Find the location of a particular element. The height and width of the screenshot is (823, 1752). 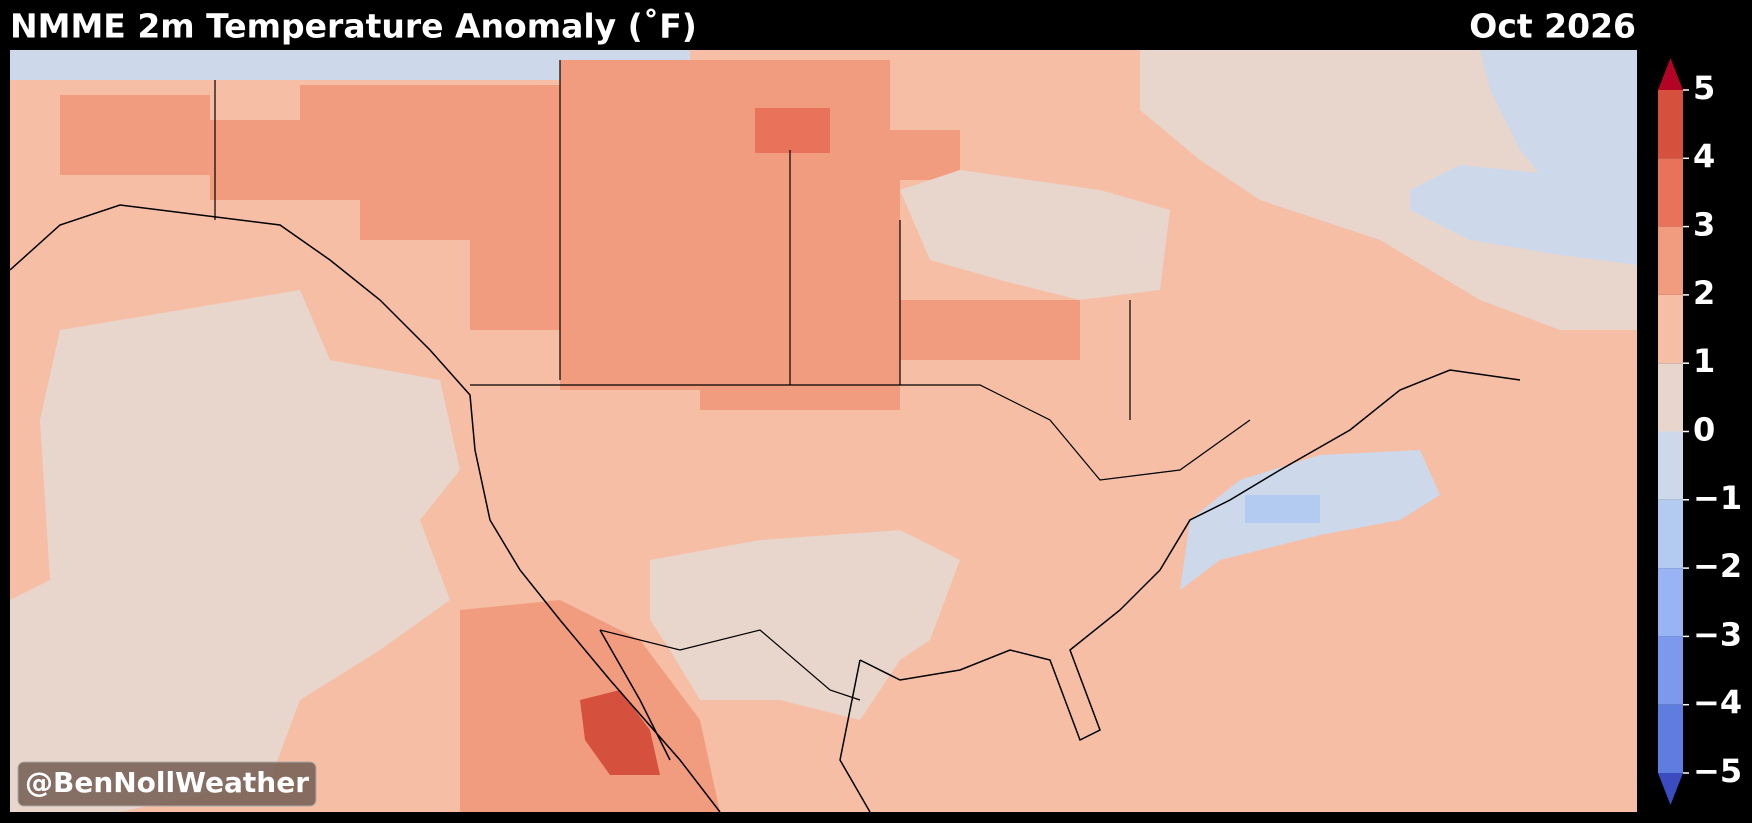

colorbar-tick-label: −4 is located at coordinates (1717, 703).